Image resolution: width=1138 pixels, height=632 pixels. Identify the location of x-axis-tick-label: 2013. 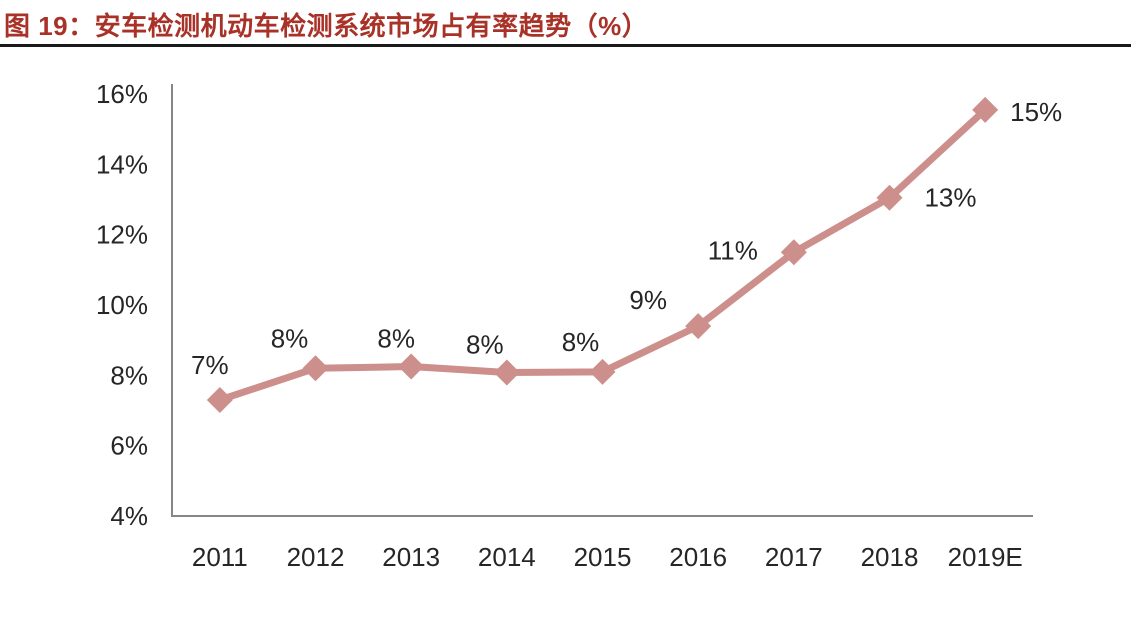
(411, 557).